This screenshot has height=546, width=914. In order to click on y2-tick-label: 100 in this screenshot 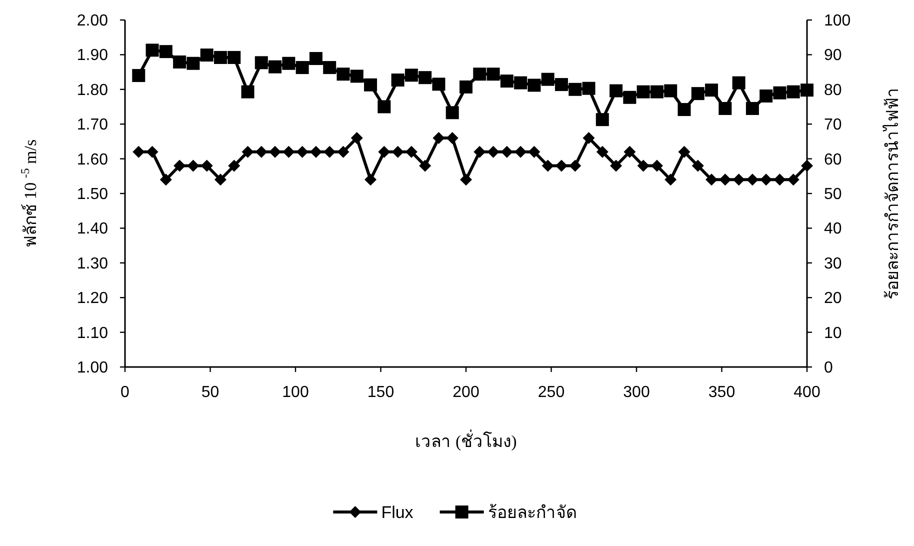, I will do `click(837, 21)`.